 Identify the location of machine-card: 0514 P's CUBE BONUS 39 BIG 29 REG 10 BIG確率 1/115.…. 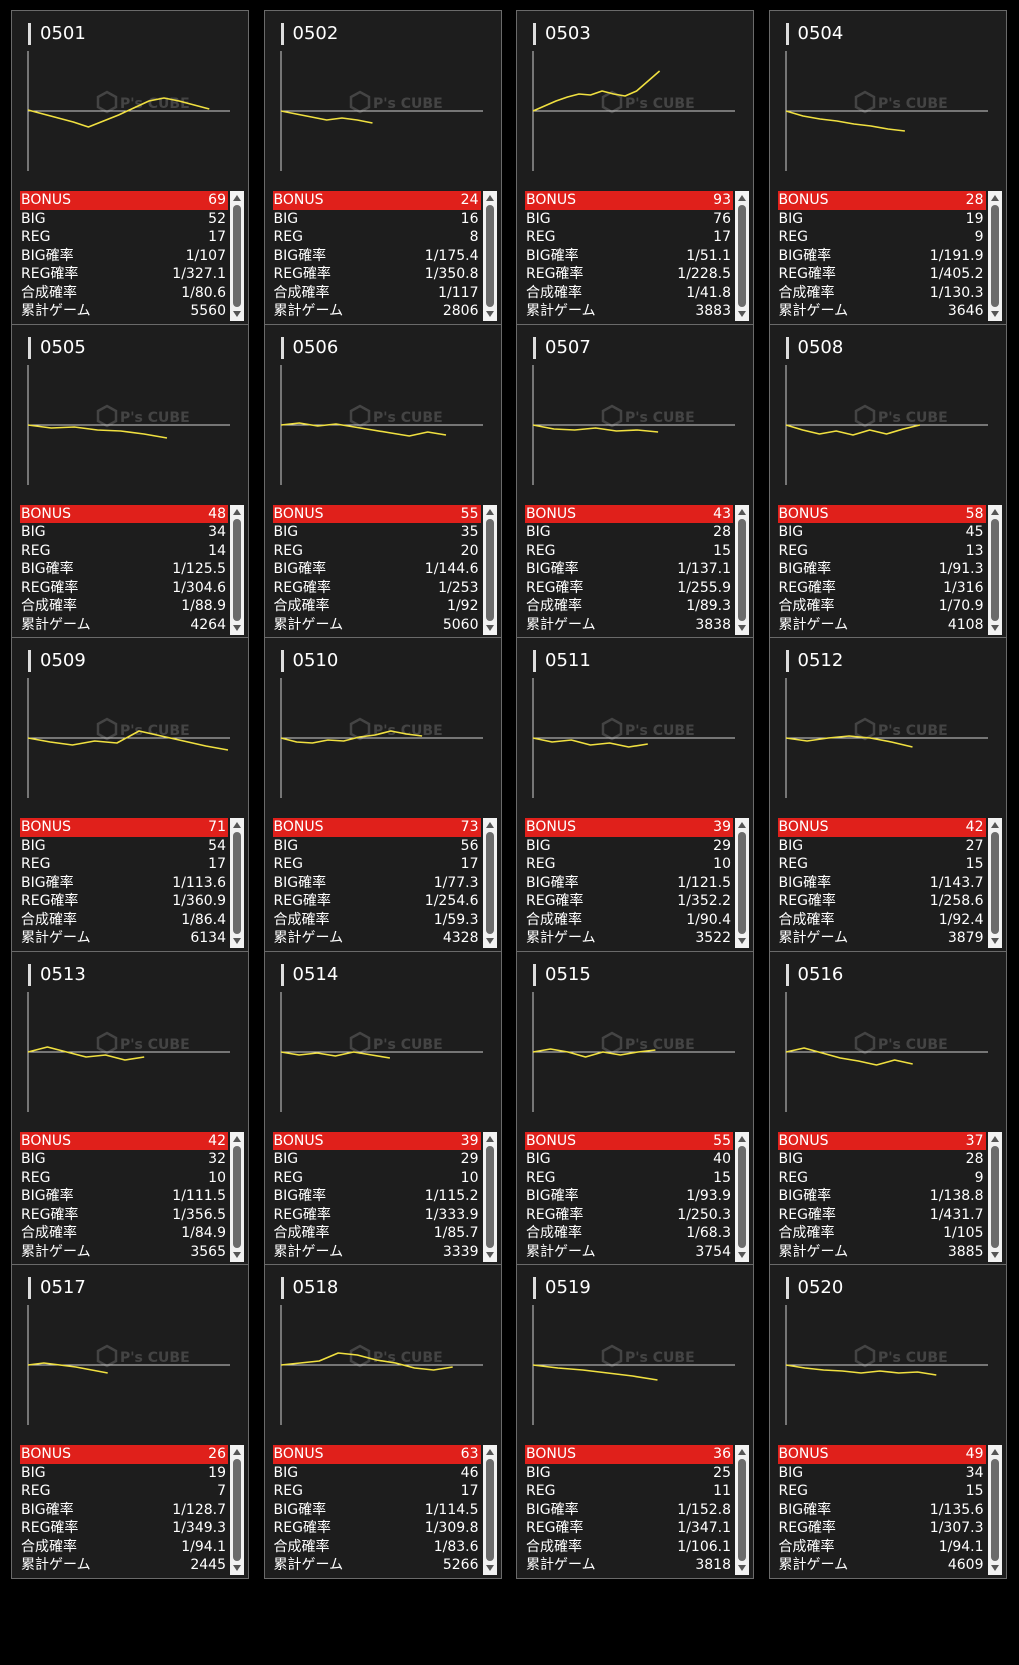
(382, 1108).